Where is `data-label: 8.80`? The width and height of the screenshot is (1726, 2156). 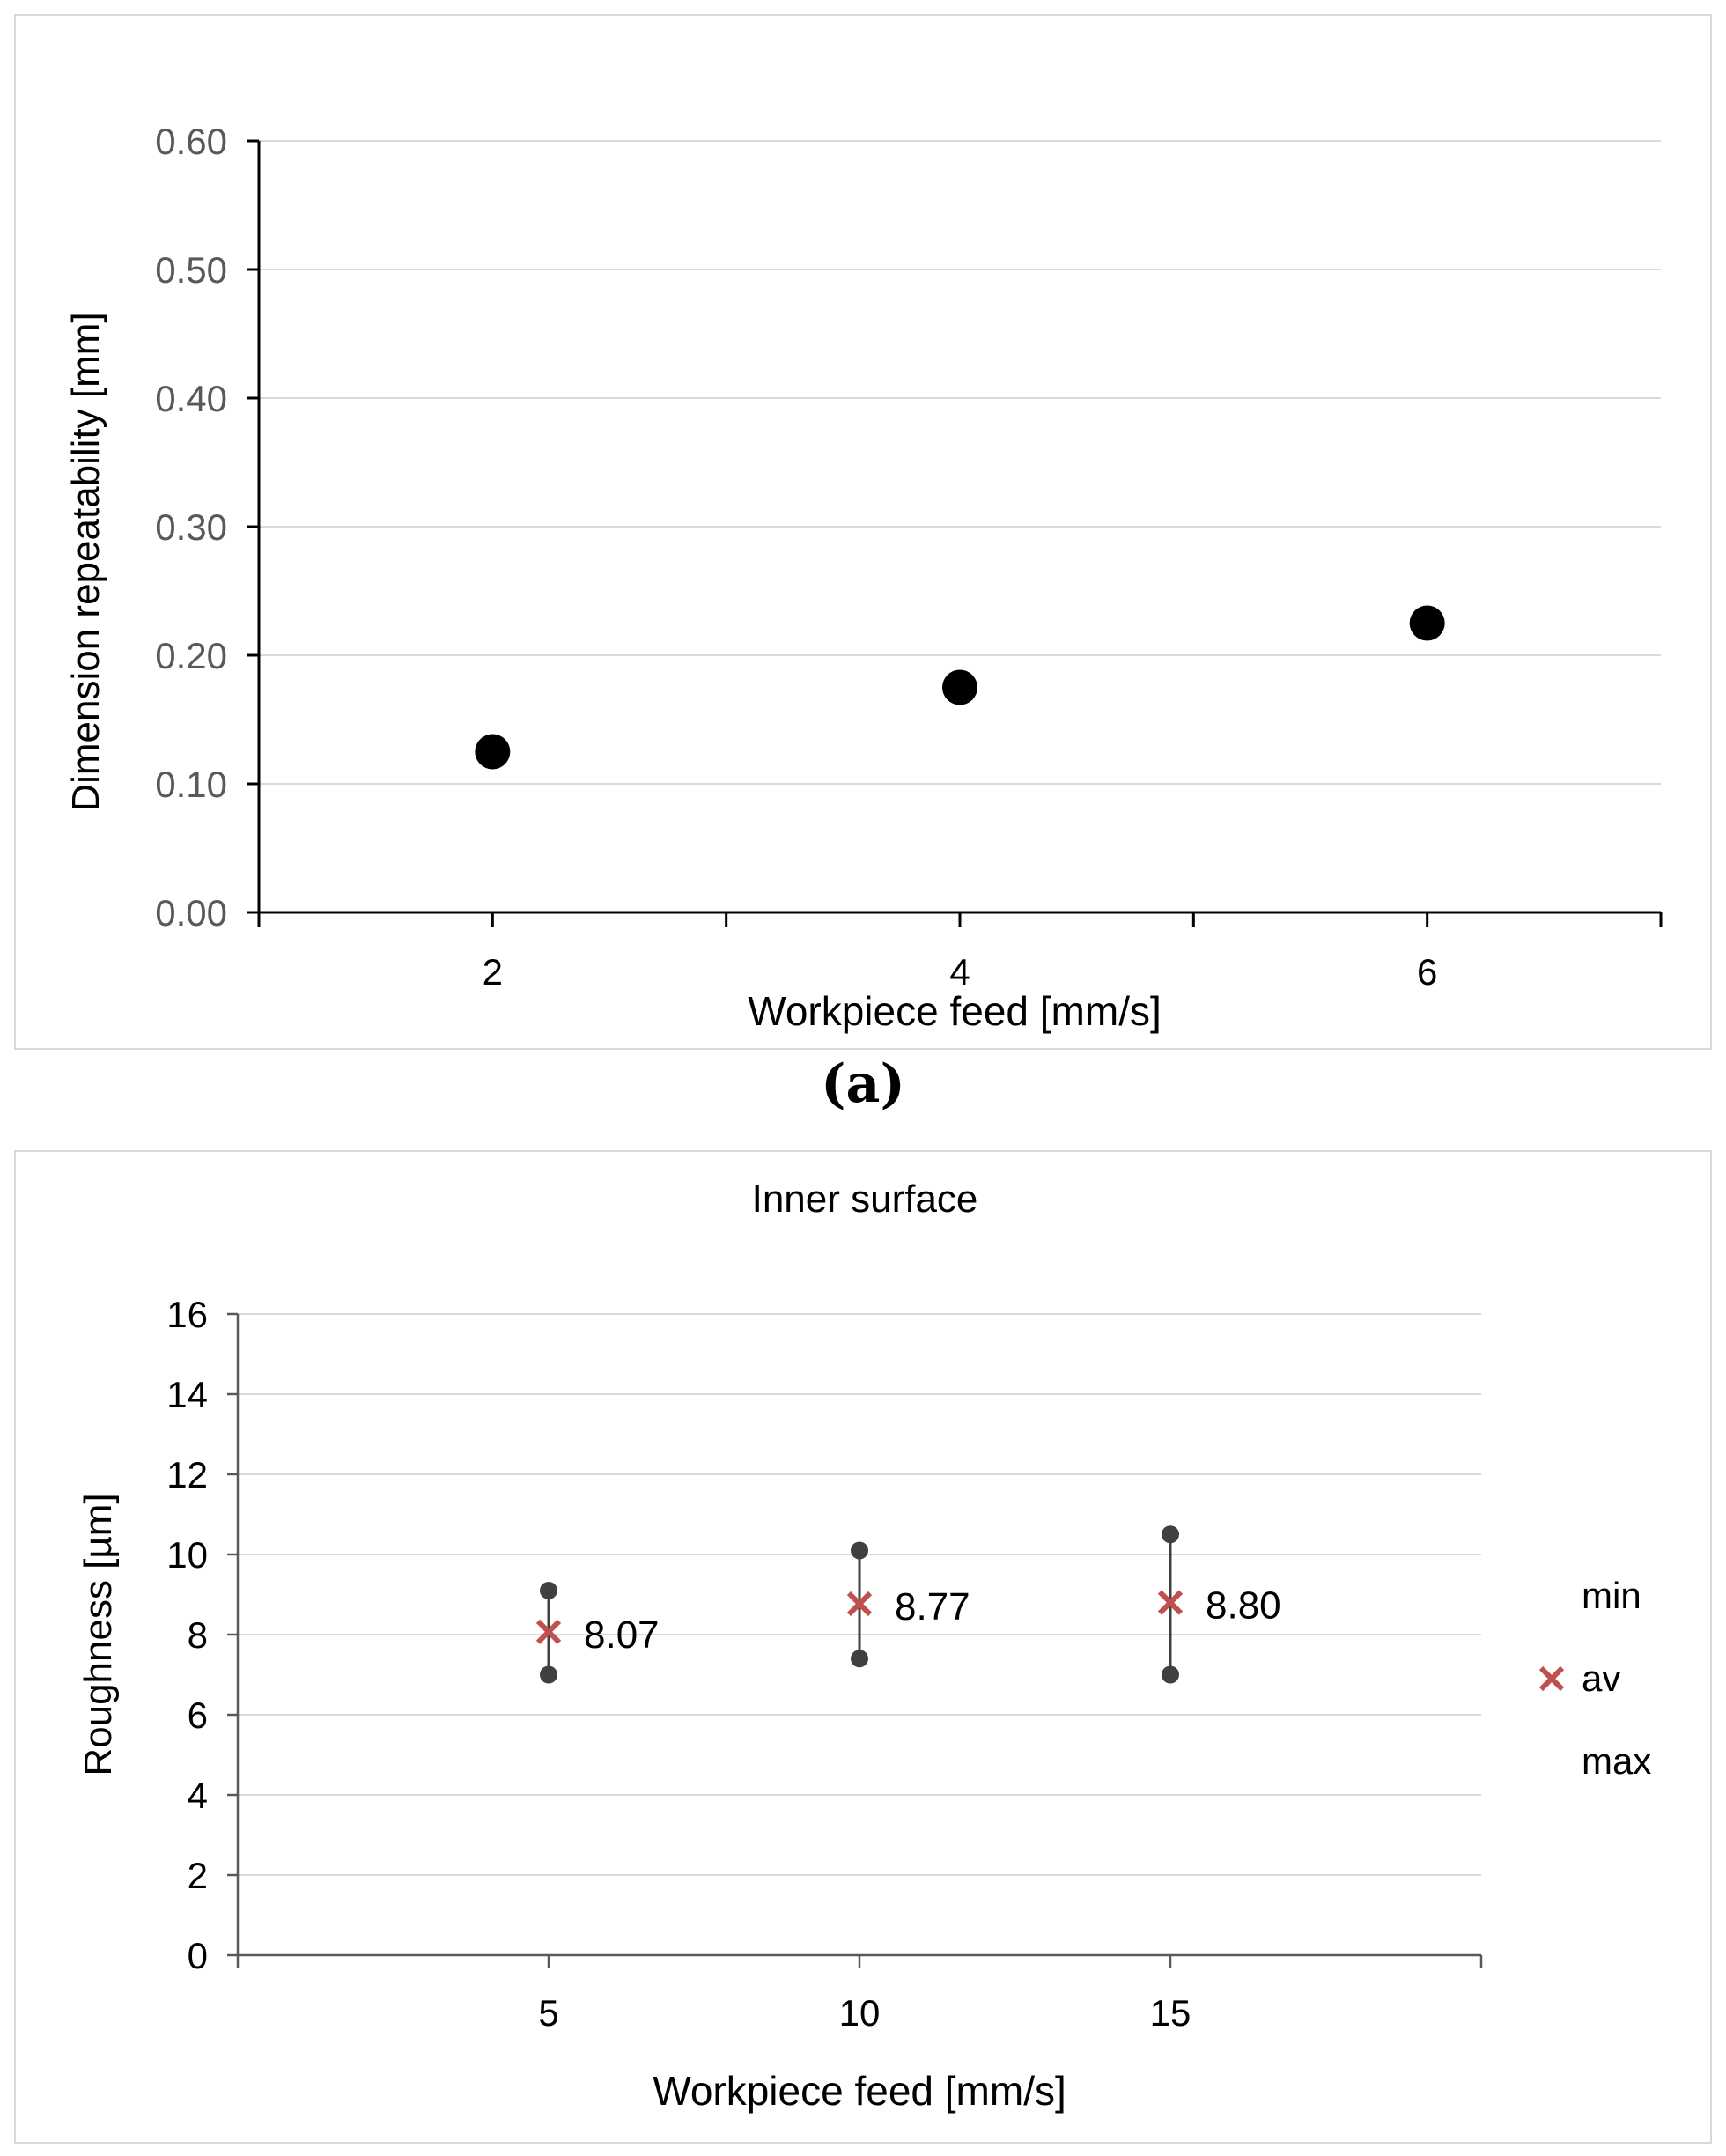
data-label: 8.80 is located at coordinates (1243, 1606).